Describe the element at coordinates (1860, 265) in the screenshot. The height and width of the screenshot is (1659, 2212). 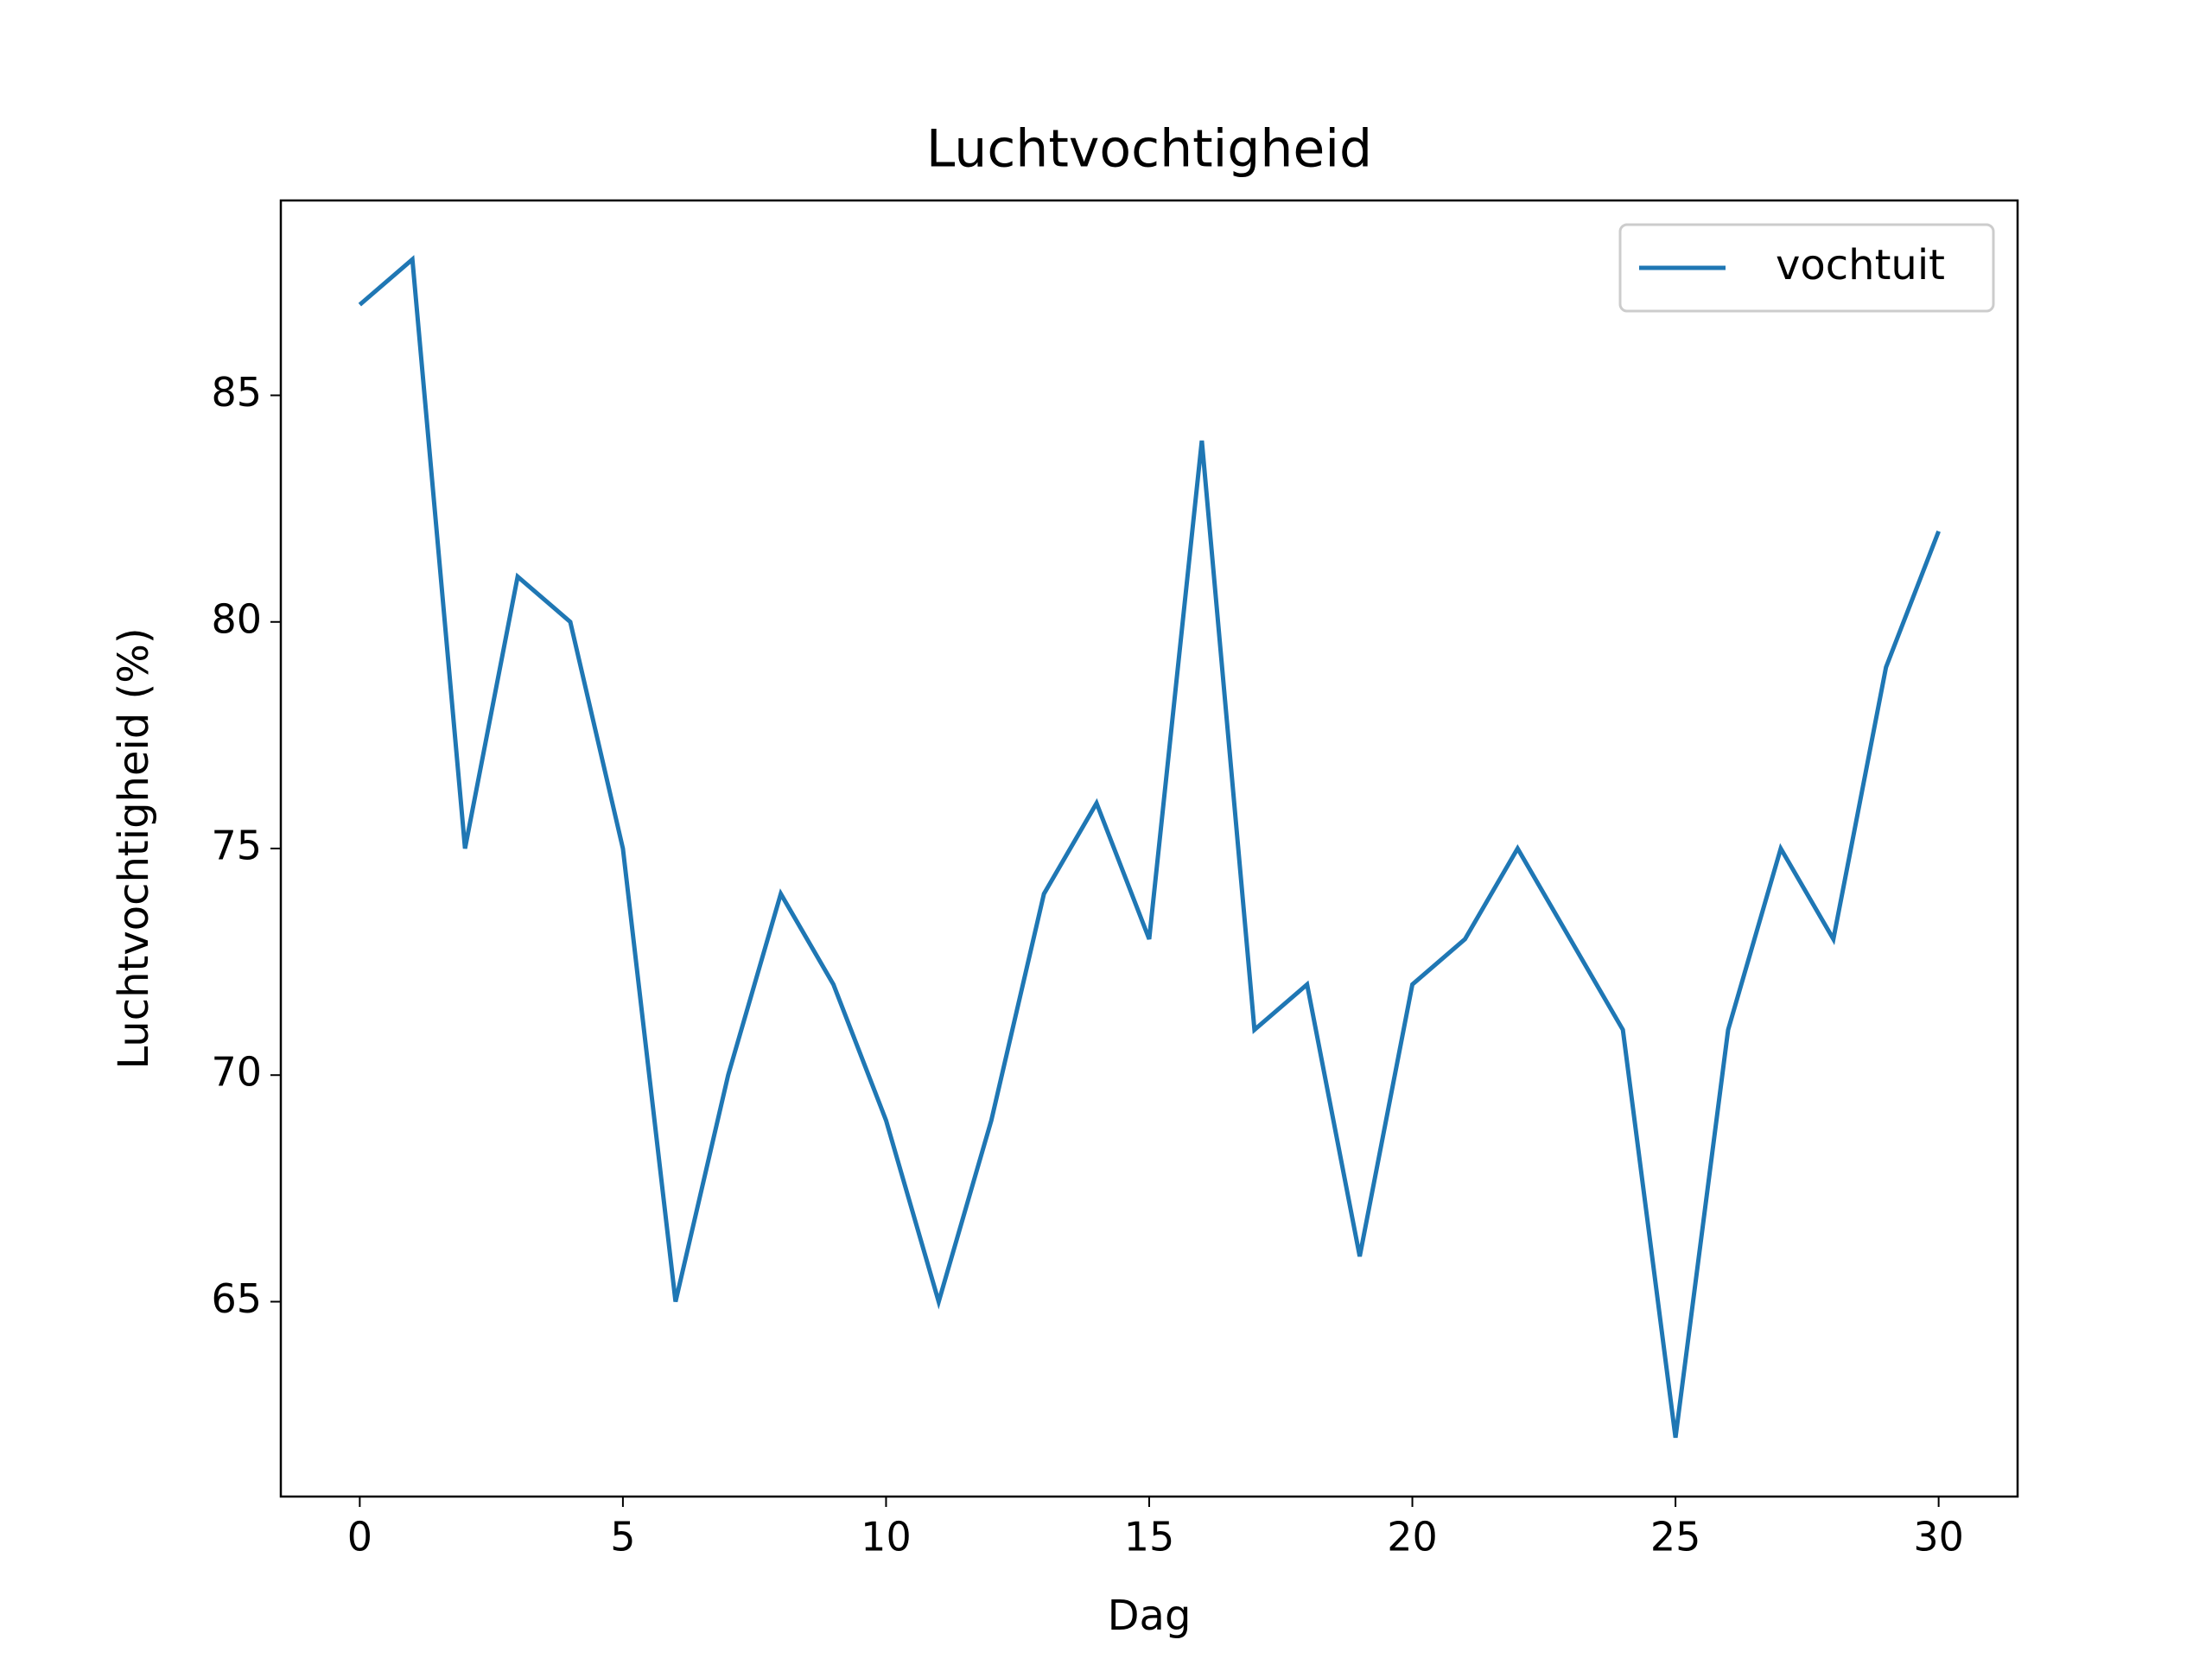
I see `legend-label: vochtuit` at that location.